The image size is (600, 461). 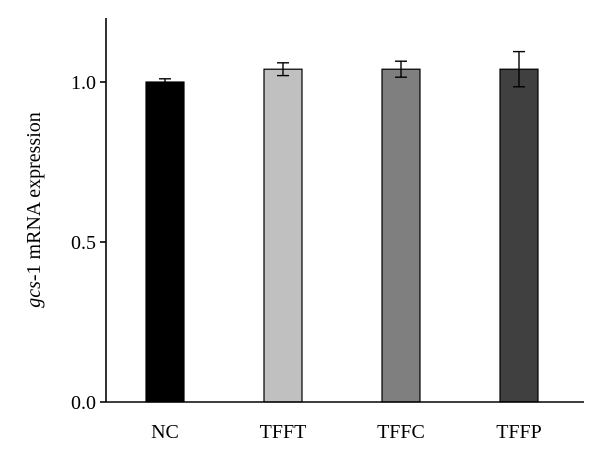 I want to click on y-axis-title: gcs-1 mRNA expression, so click(x=34, y=210).